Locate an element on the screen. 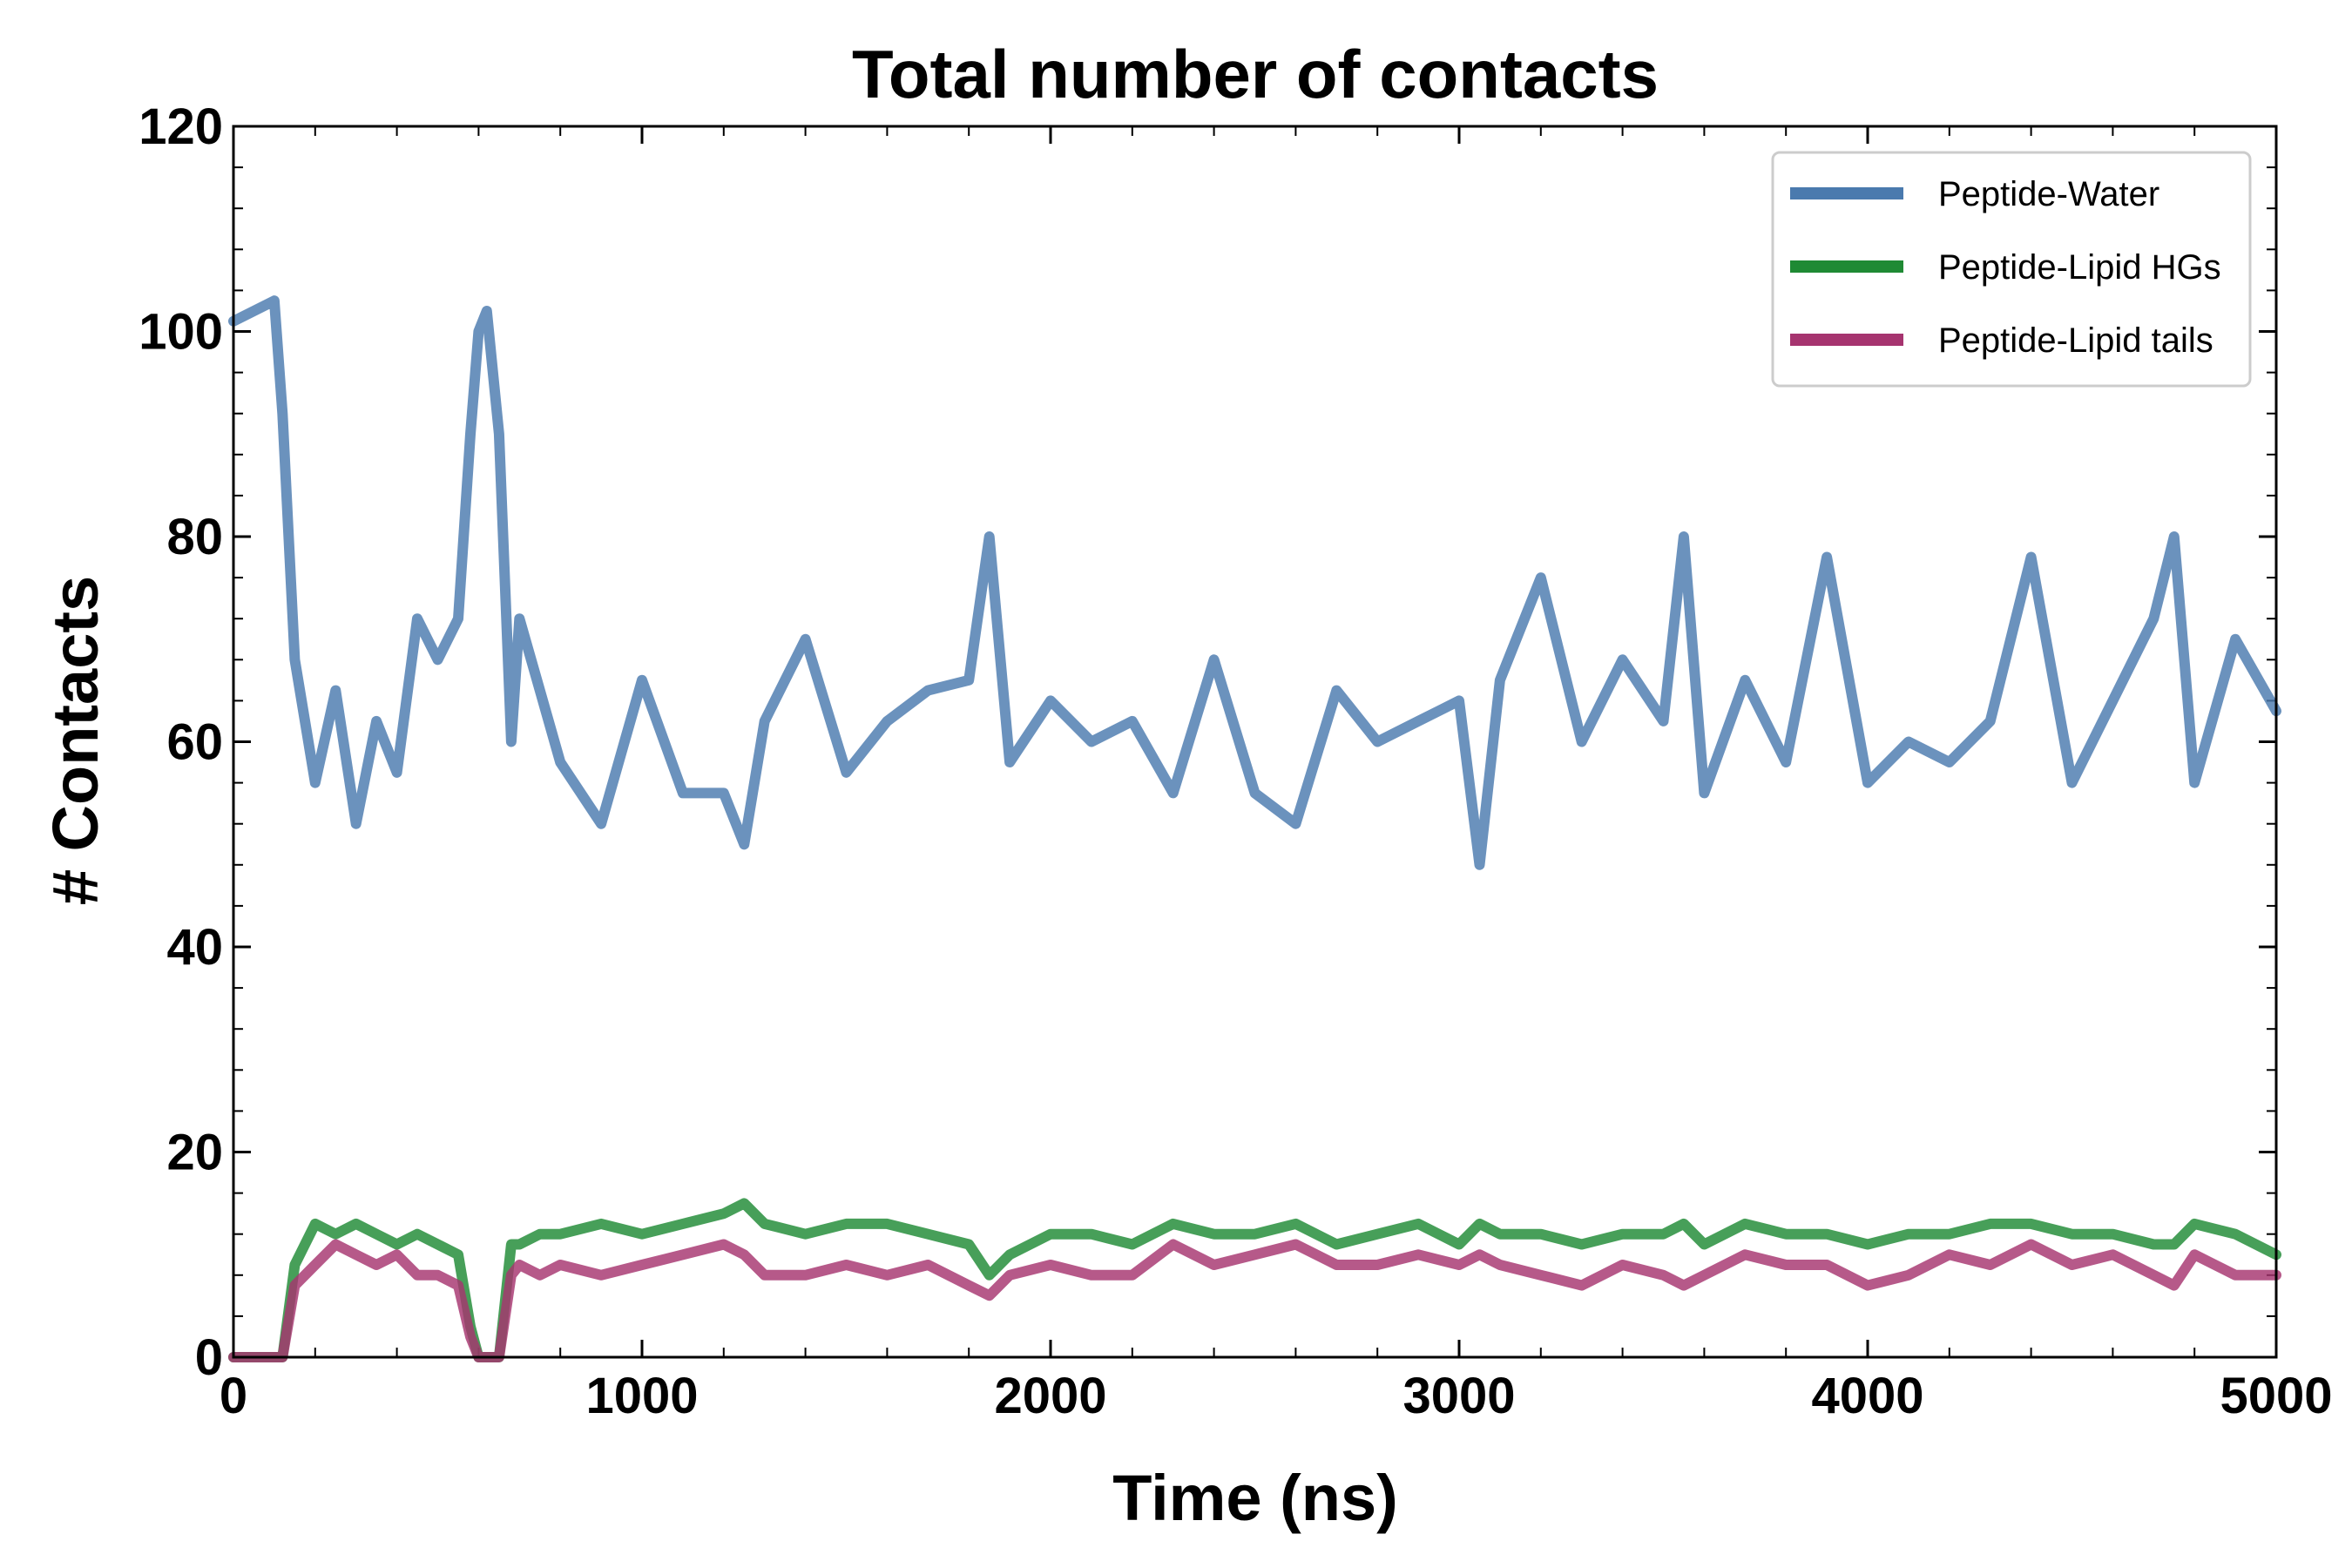  x-tick-label: 5000 is located at coordinates (2276, 1396).